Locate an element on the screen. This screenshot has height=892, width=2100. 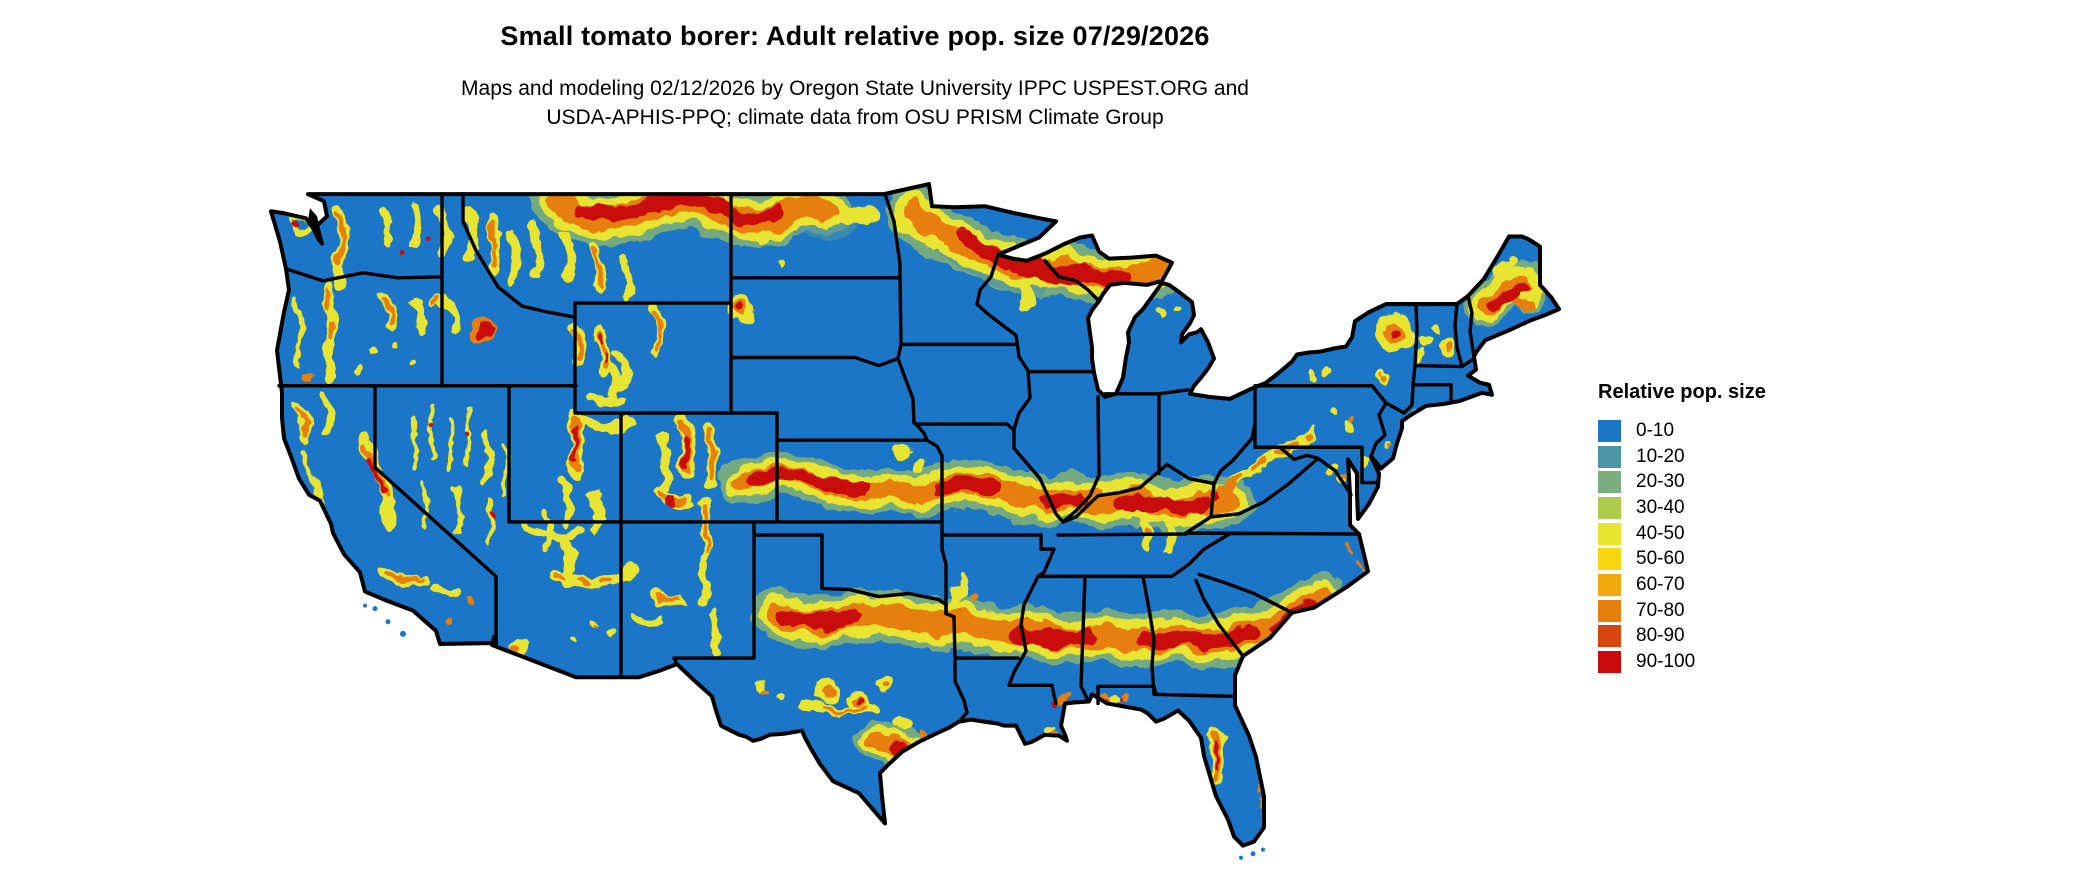
legend-label: 50-60 is located at coordinates (1660, 559).